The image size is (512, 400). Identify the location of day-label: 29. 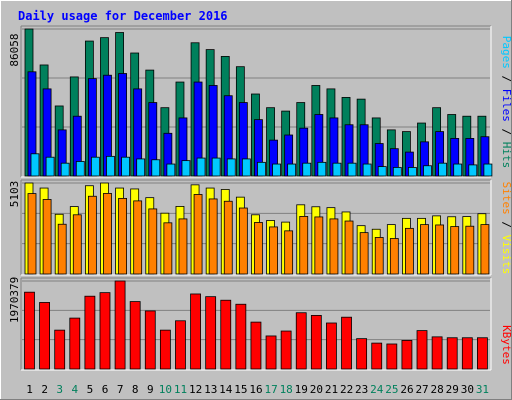
(452, 389).